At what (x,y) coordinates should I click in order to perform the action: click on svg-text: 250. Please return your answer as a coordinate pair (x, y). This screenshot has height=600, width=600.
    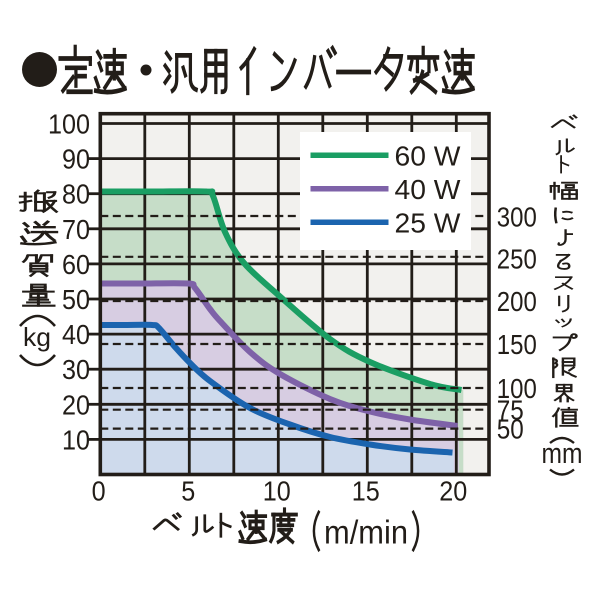
    Looking at the image, I should click on (517, 258).